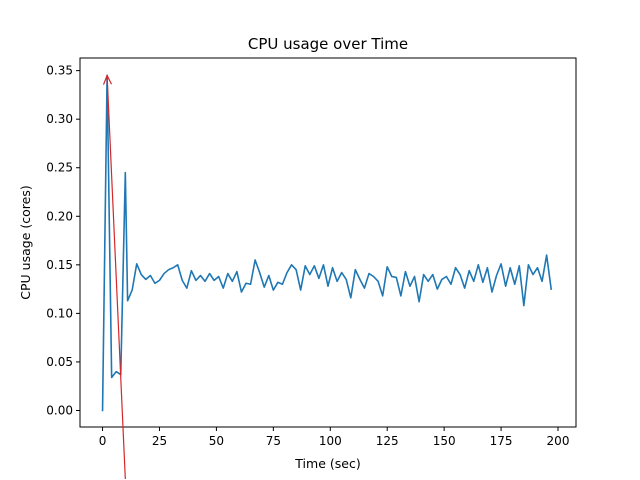 Image resolution: width=640 pixels, height=480 pixels. Describe the element at coordinates (107, 79) in the screenshot. I see `annotation-arrow-head` at that location.